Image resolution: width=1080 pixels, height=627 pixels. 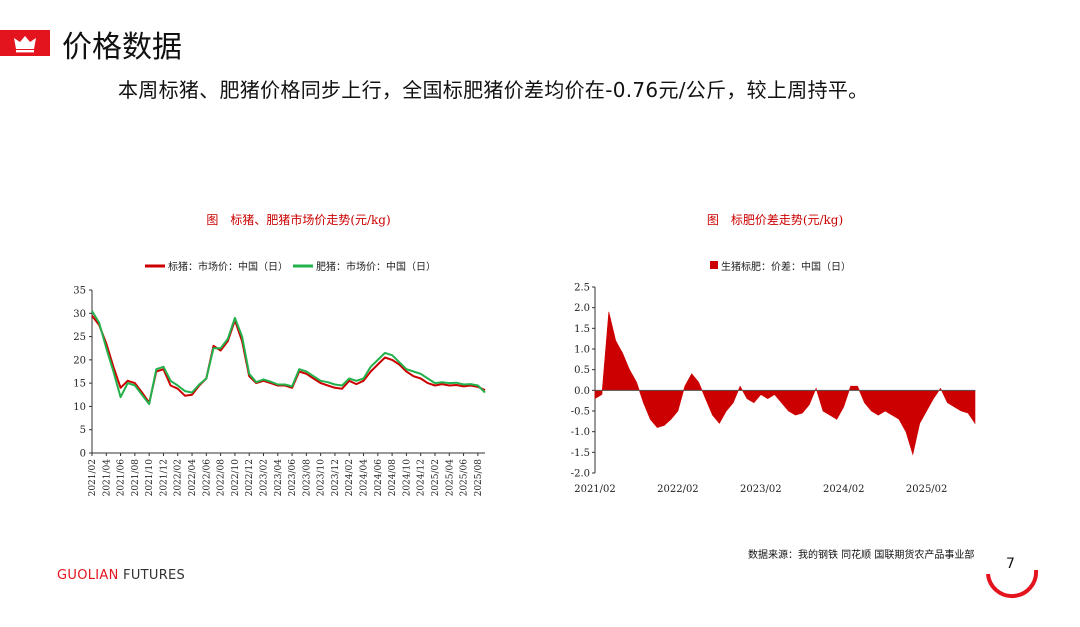 What do you see at coordinates (207, 478) in the screenshot?
I see `x-tick-label: 2022/06` at bounding box center [207, 478].